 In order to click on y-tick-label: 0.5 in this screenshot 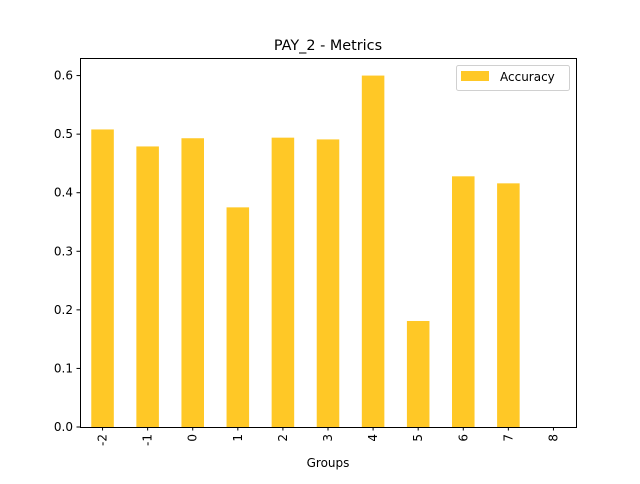, I will do `click(63, 134)`.